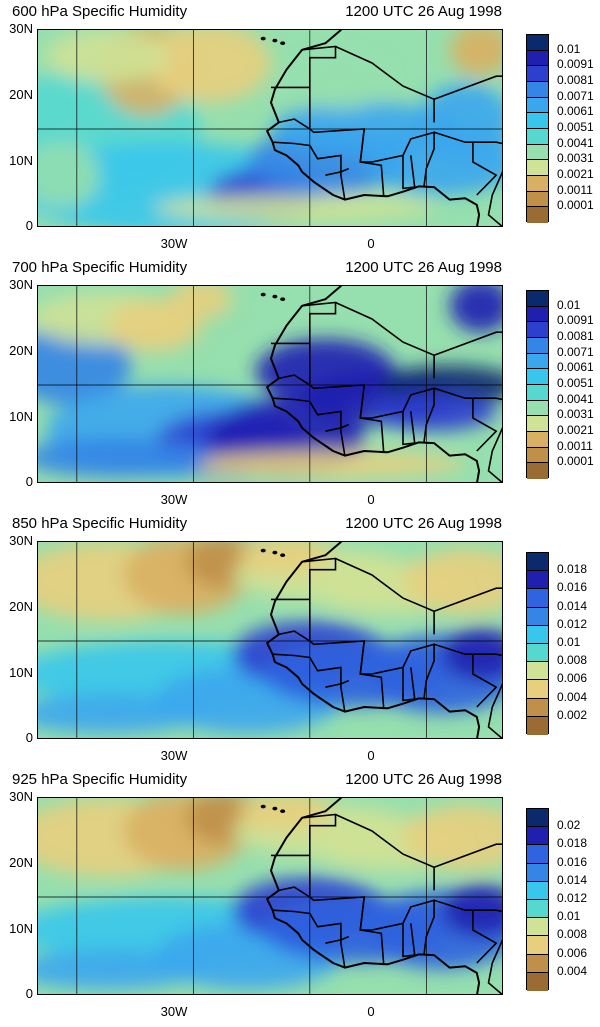 The image size is (600, 1027). I want to click on panel-title: 925 hPa Specific Humidity, so click(100, 779).